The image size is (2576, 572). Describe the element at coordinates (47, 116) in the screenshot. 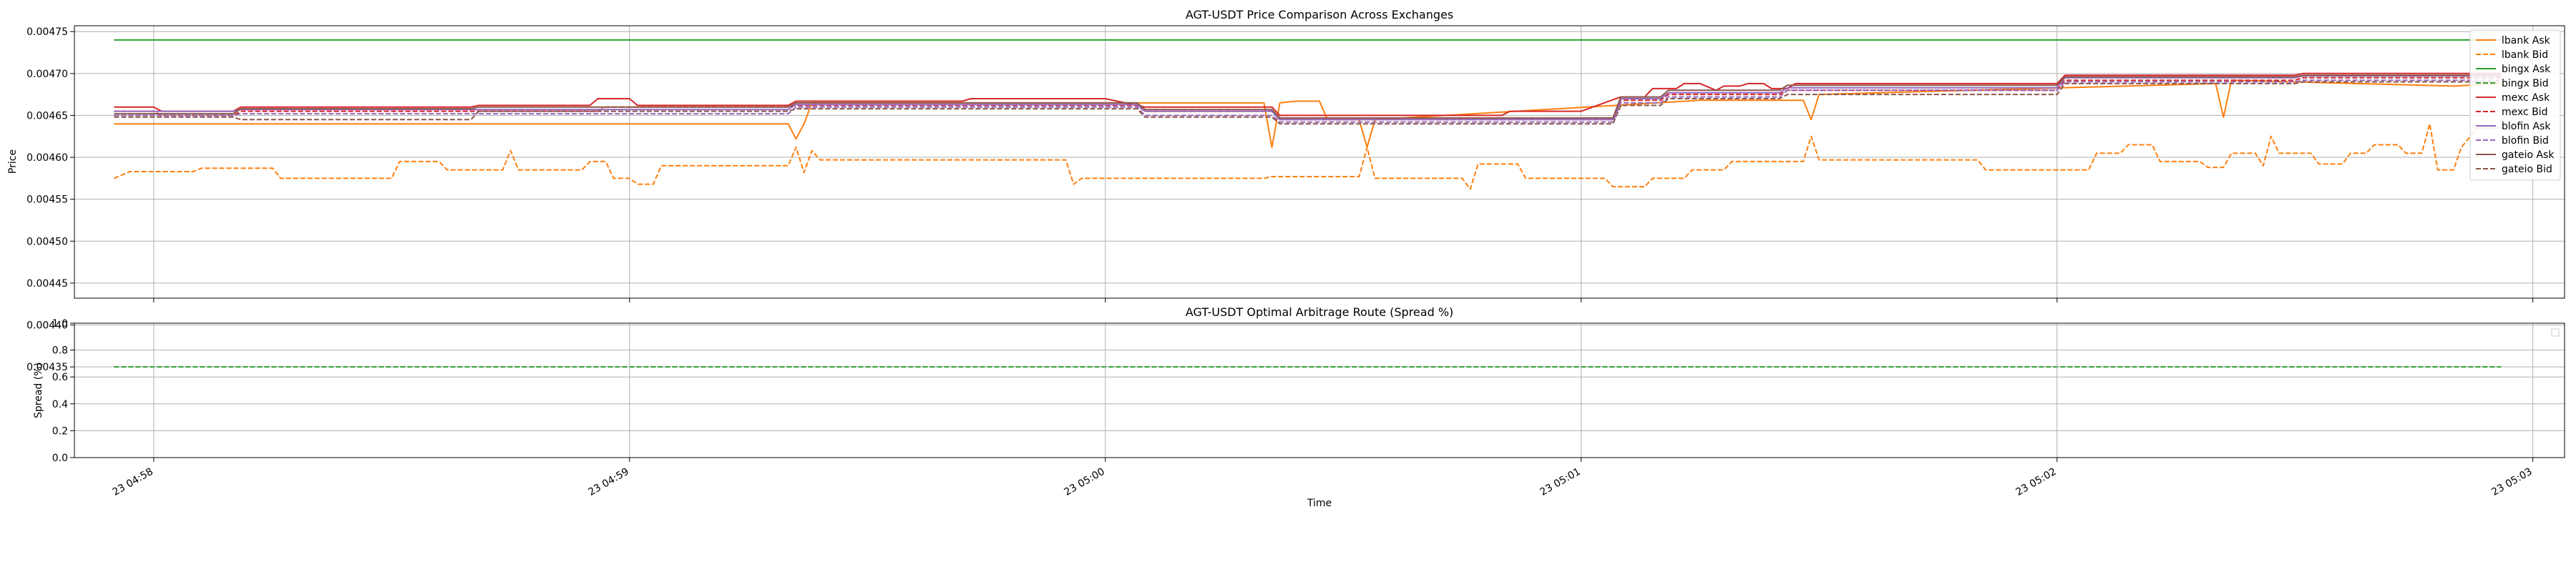

I see `y-tick-label: 0.00465` at that location.